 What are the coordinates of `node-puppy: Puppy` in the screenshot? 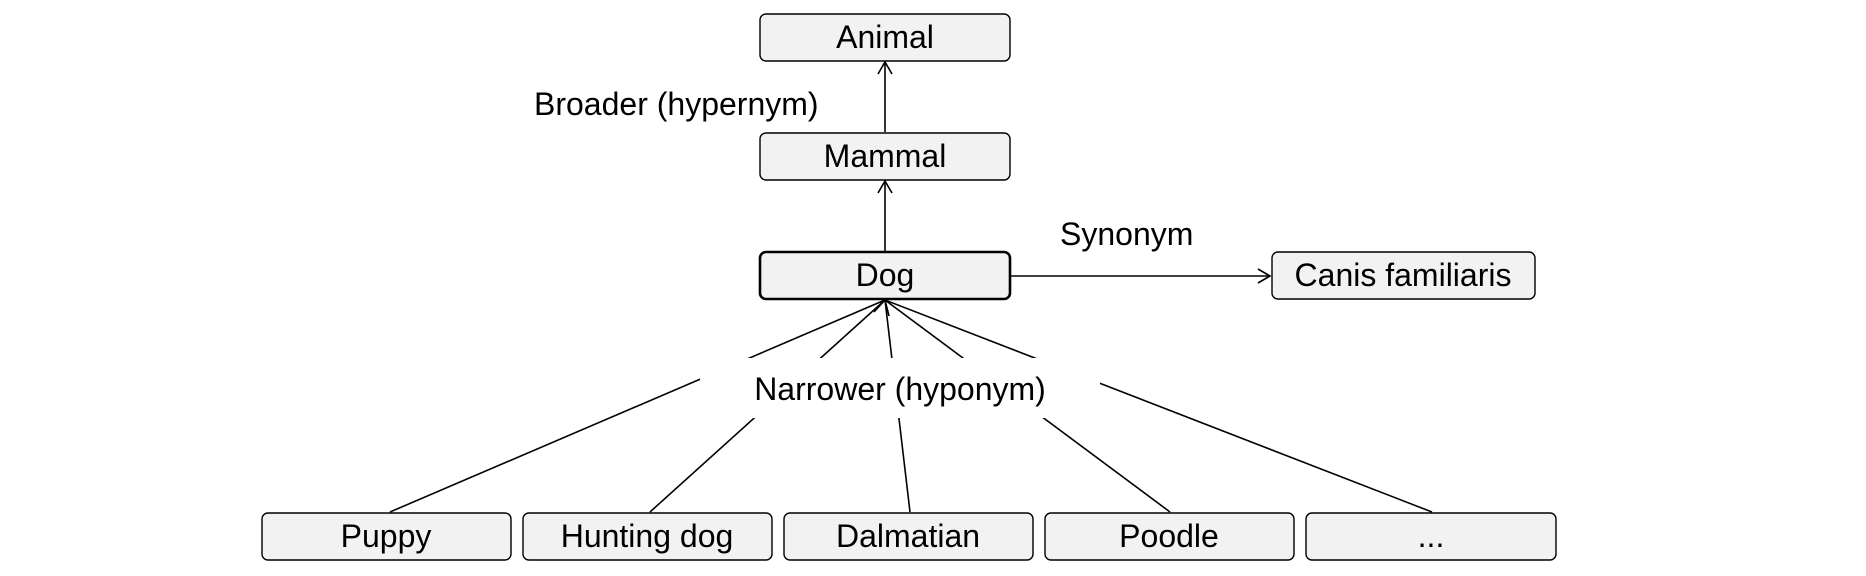 It's located at (386, 536).